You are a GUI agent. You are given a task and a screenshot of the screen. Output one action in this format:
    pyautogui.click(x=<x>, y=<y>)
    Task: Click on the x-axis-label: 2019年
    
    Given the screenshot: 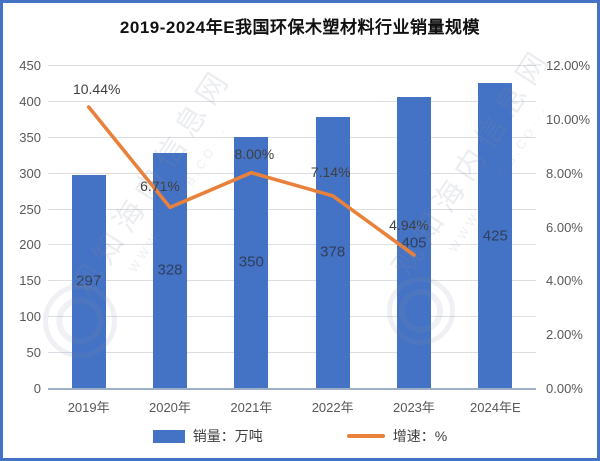 What is the action you would take?
    pyautogui.click(x=88, y=407)
    